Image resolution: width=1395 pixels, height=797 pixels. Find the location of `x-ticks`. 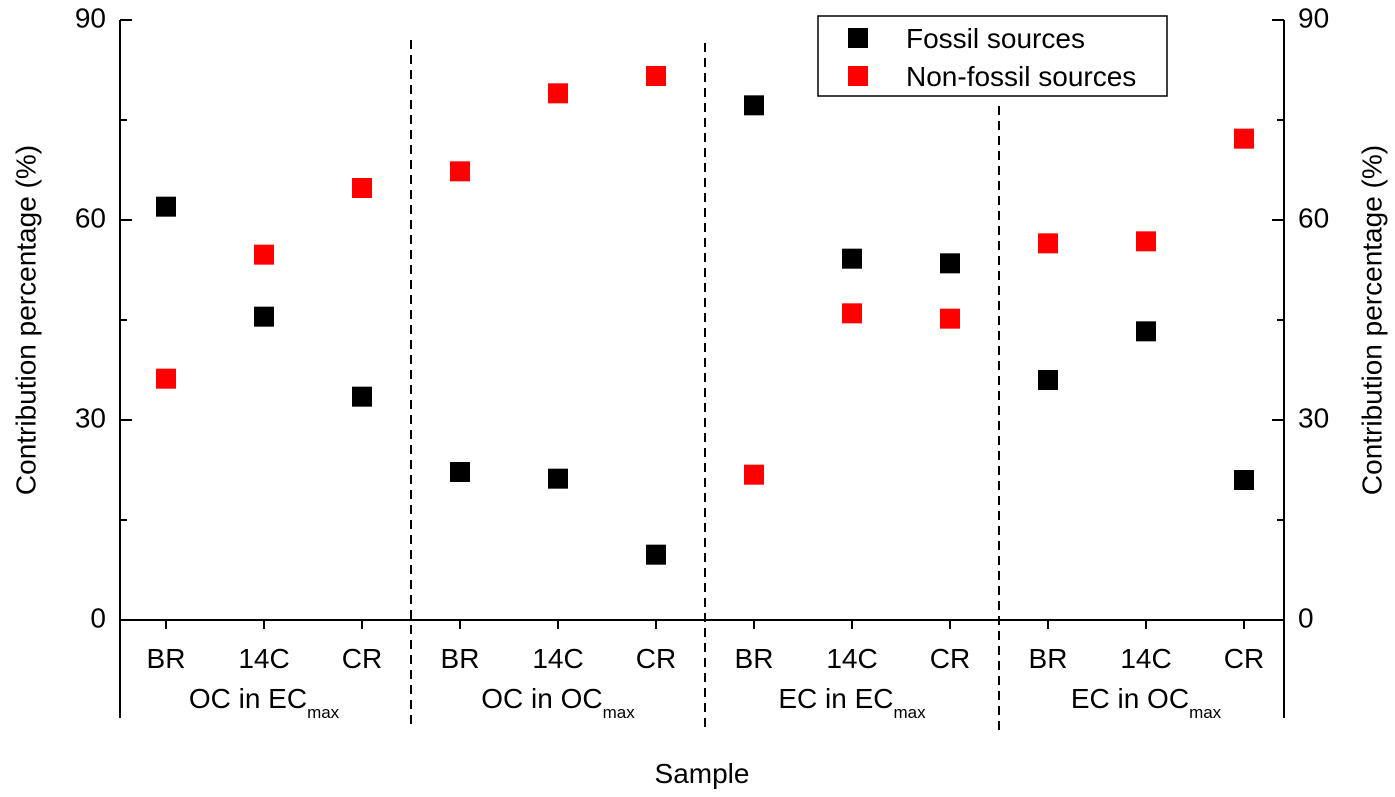

x-ticks is located at coordinates (705, 624).